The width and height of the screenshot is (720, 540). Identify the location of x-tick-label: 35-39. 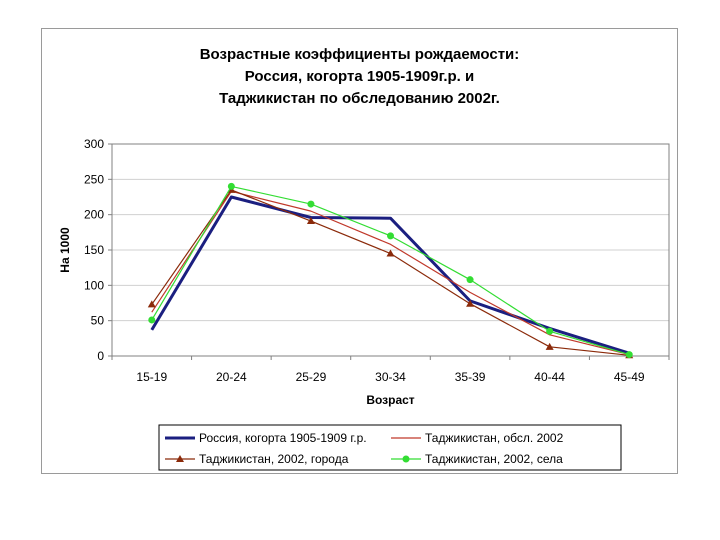
(470, 377).